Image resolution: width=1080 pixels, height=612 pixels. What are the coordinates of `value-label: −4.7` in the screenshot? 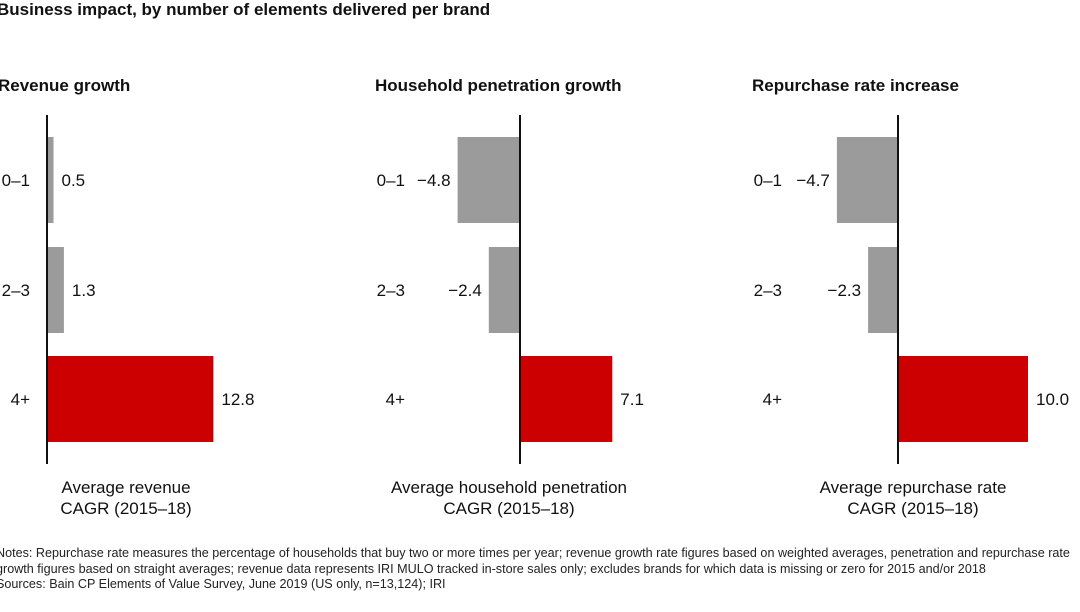 It's located at (813, 180).